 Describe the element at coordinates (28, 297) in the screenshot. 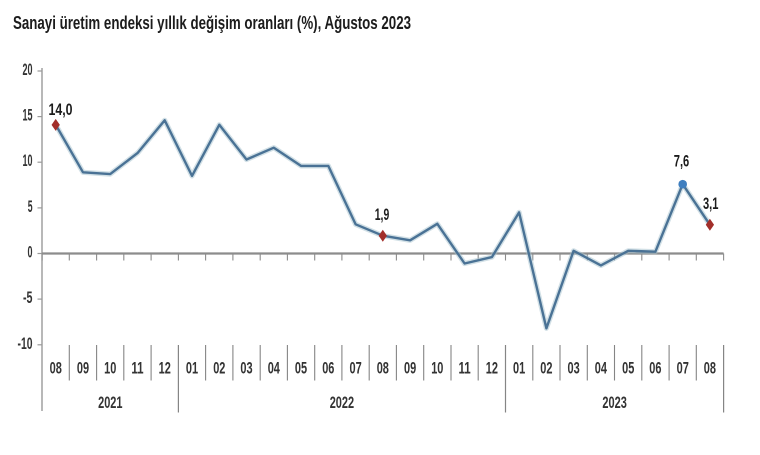

I see `svg-text: -5` at that location.